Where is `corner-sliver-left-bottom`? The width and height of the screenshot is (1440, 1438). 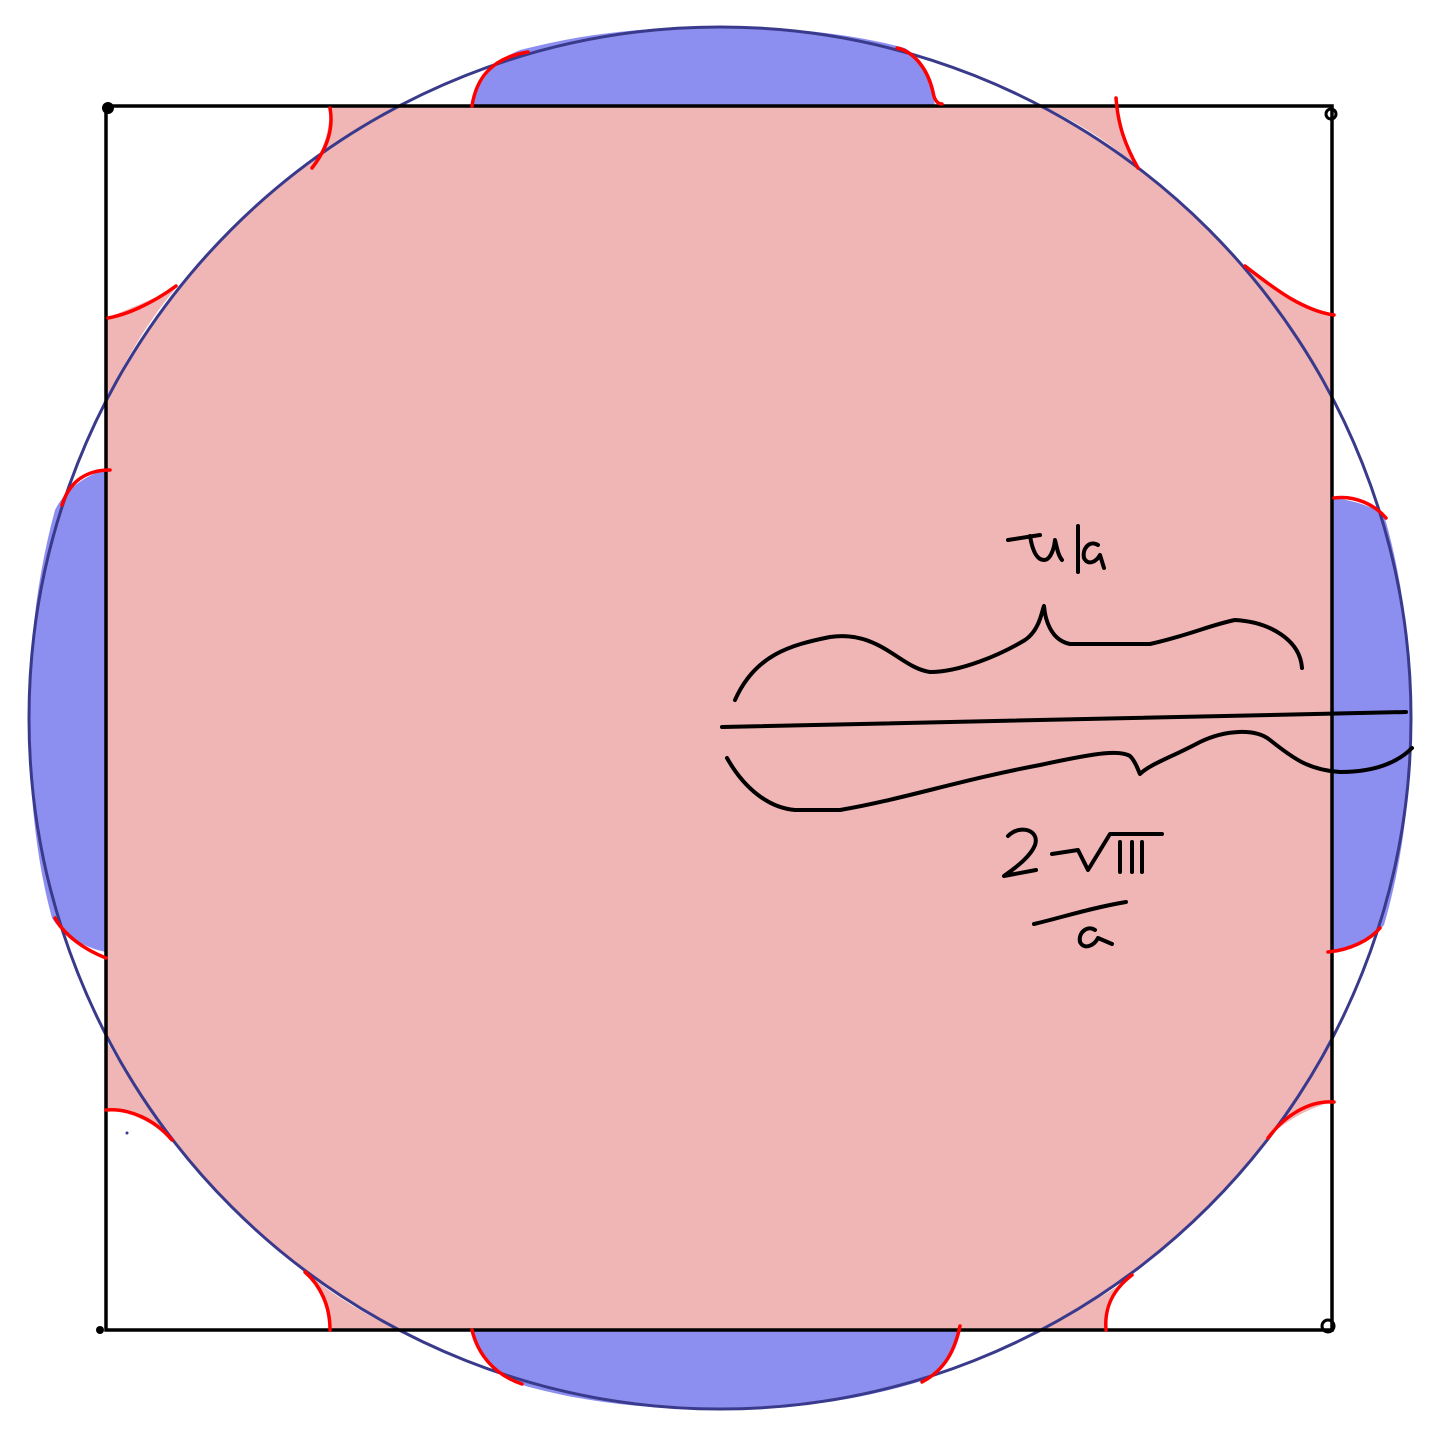 corner-sliver-left-bottom is located at coordinates (138, 1089).